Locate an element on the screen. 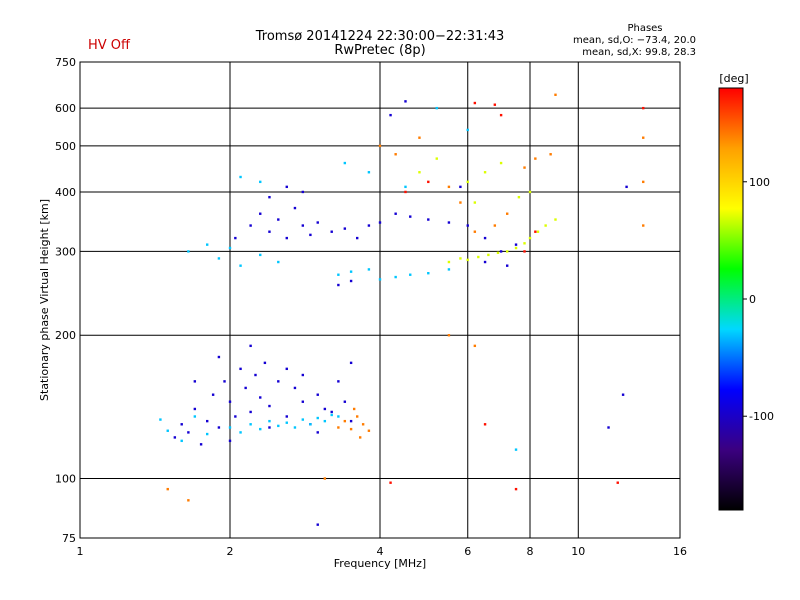  colorbar-tick-label: 100 is located at coordinates (759, 182).